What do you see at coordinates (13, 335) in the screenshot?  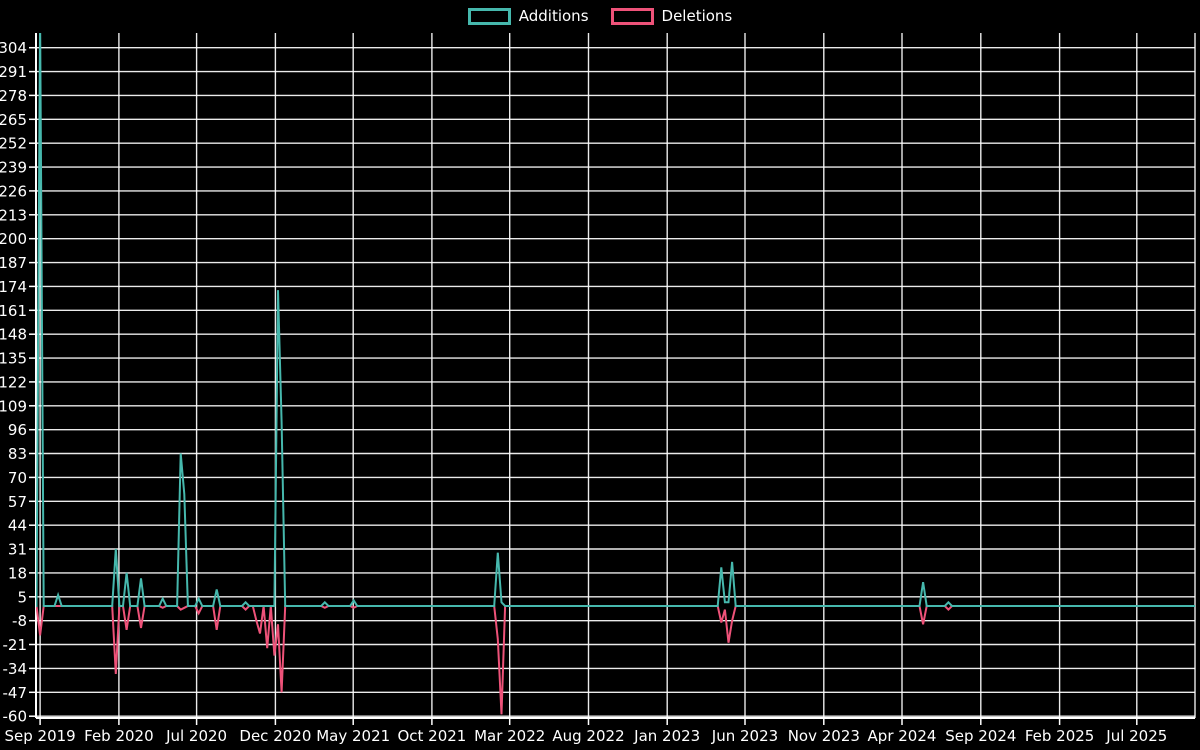 I see `y-tick-label: 148` at bounding box center [13, 335].